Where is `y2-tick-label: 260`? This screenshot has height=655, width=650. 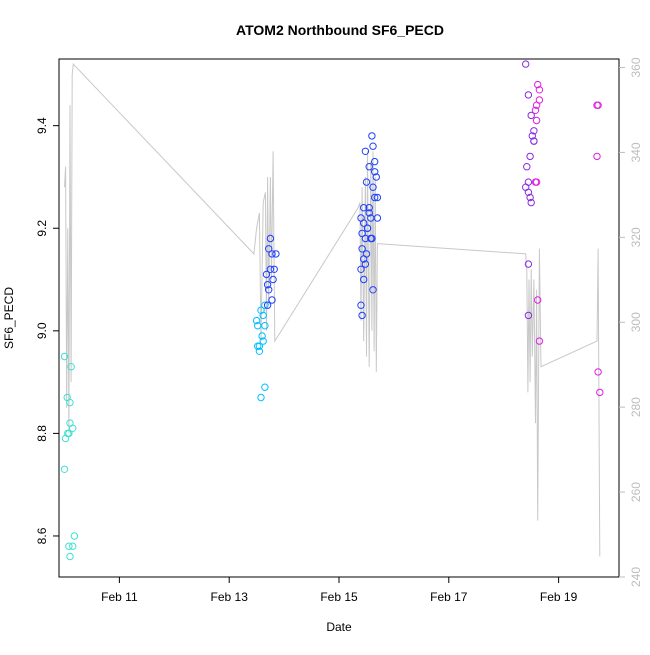 y2-tick-label: 260 is located at coordinates (636, 492).